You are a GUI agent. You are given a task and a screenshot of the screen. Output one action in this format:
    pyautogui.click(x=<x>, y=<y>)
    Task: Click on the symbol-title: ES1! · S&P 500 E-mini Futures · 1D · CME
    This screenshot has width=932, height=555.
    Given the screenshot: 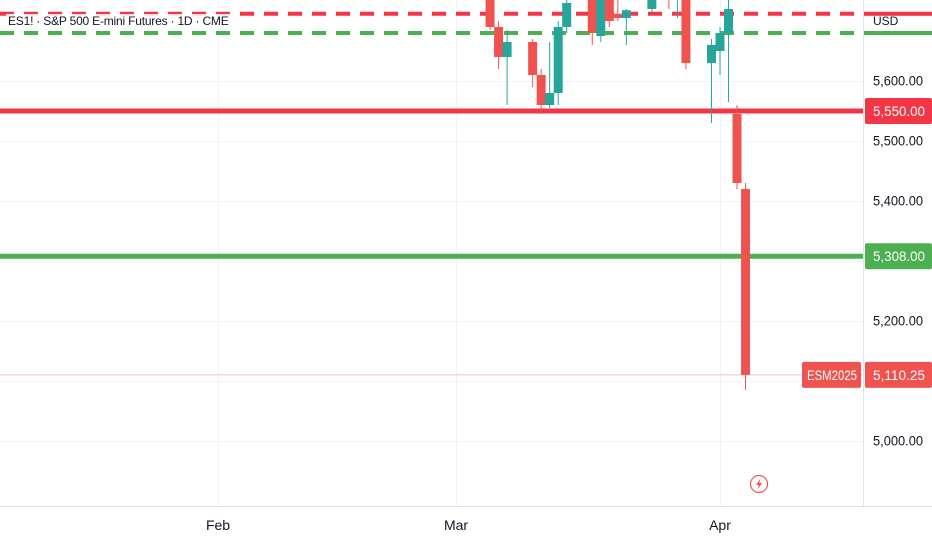 What is the action you would take?
    pyautogui.click(x=118, y=21)
    